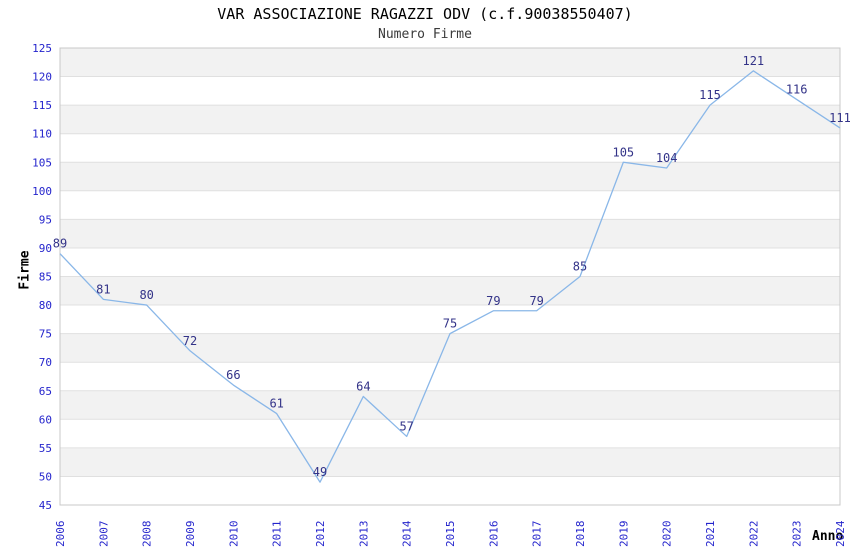  What do you see at coordinates (45, 219) in the screenshot?
I see `y-tick-label: 95` at bounding box center [45, 219].